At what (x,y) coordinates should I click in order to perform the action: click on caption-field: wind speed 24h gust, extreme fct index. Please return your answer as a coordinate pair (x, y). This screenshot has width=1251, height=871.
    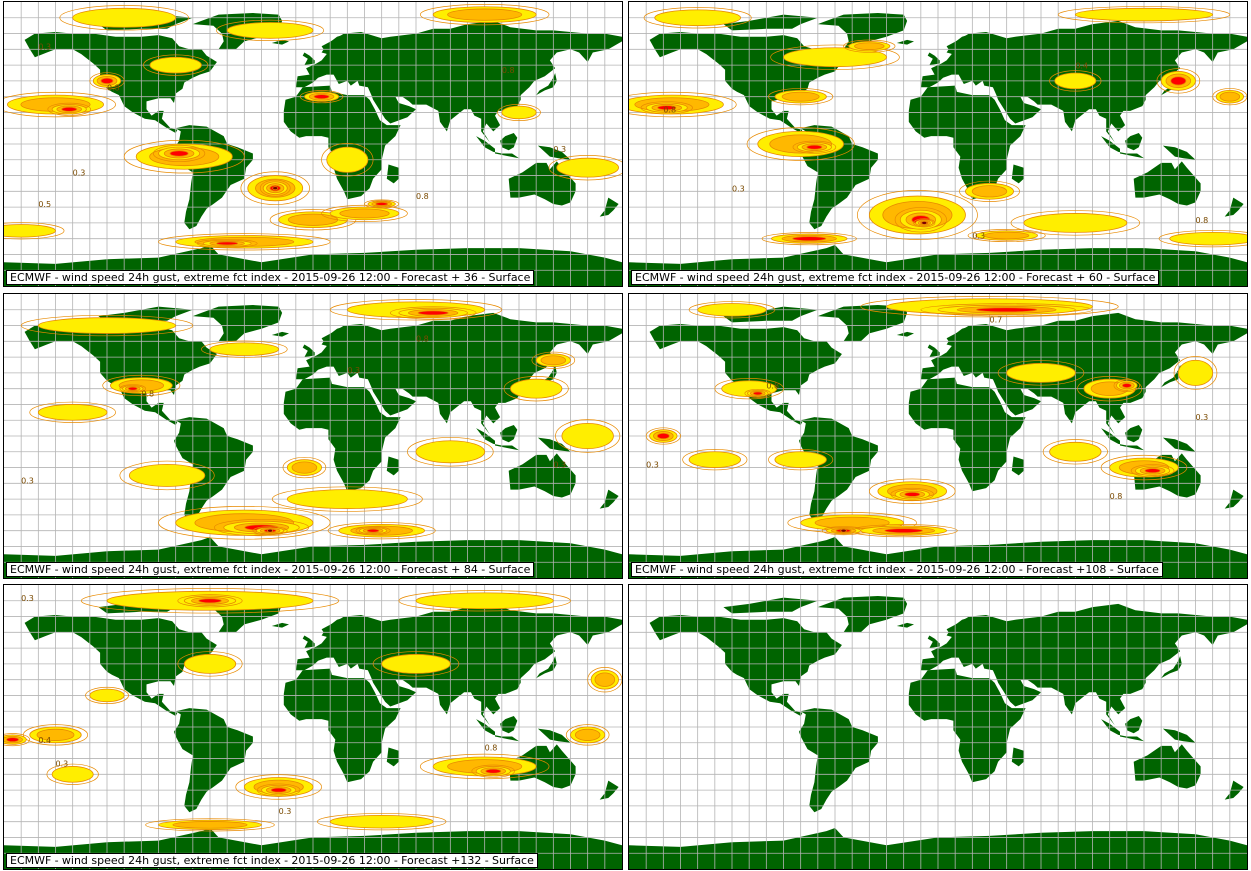
    Looking at the image, I should click on (796, 569).